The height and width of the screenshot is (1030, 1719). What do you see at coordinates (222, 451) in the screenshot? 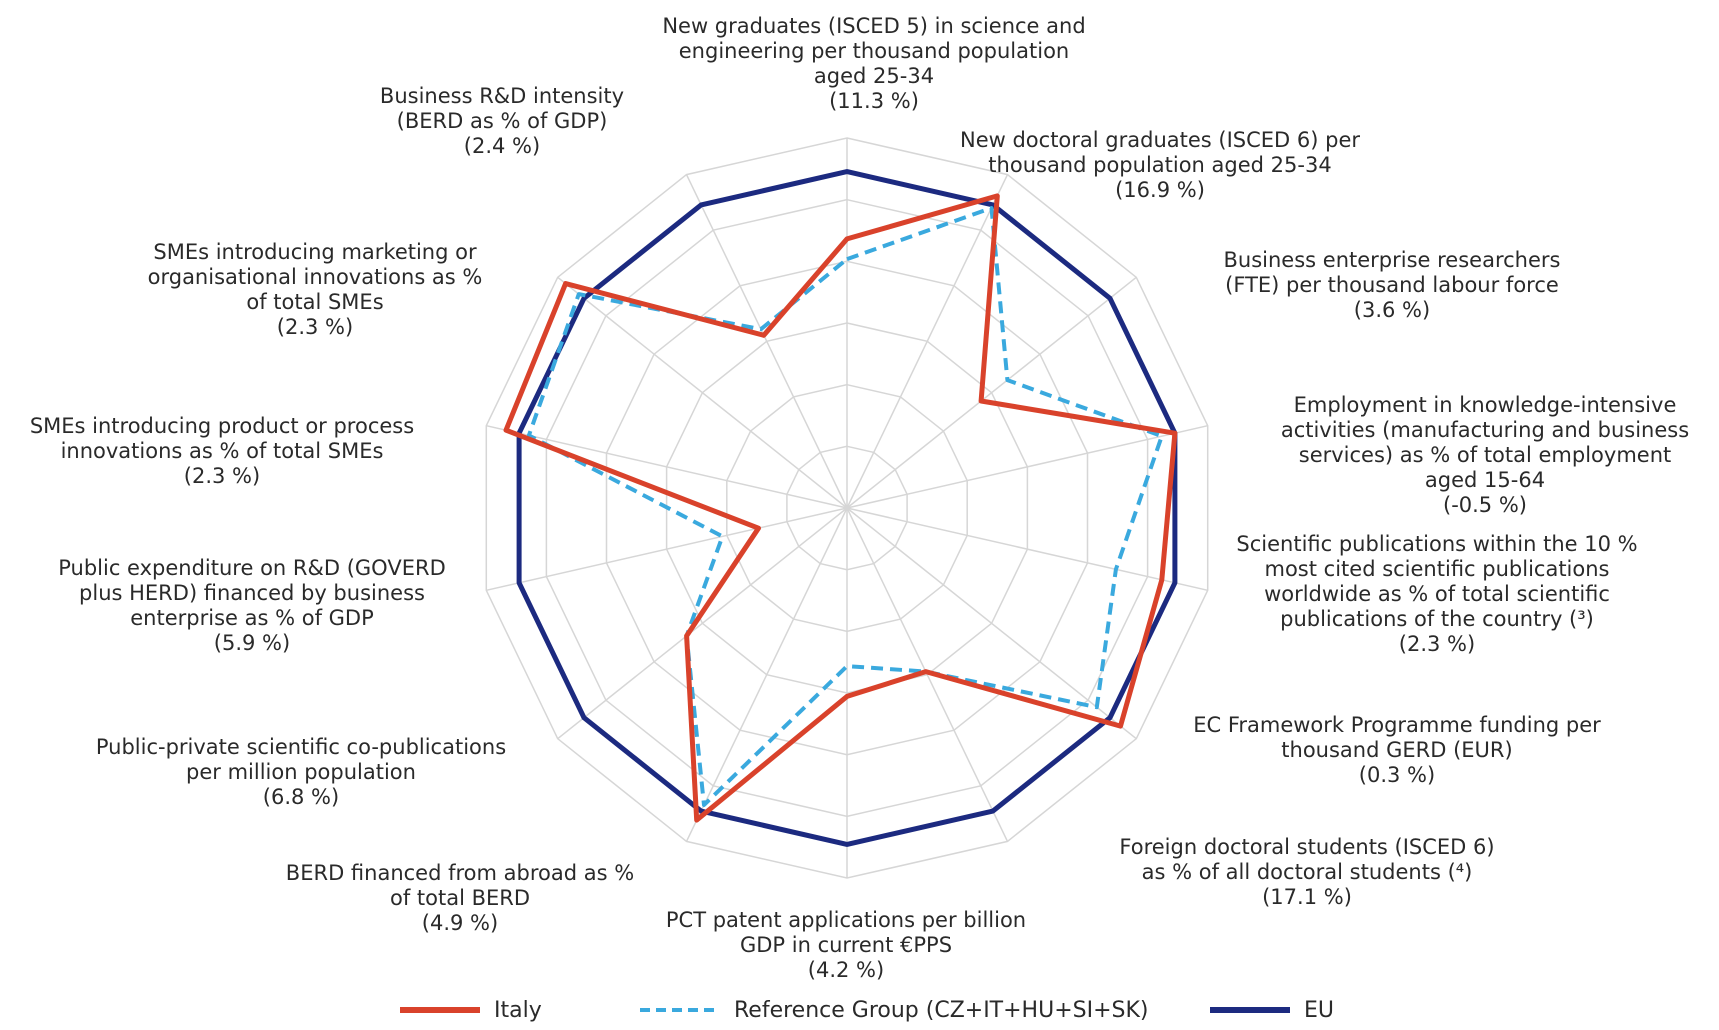
I see `axis-label-line: innovations as % of total SMEs` at bounding box center [222, 451].